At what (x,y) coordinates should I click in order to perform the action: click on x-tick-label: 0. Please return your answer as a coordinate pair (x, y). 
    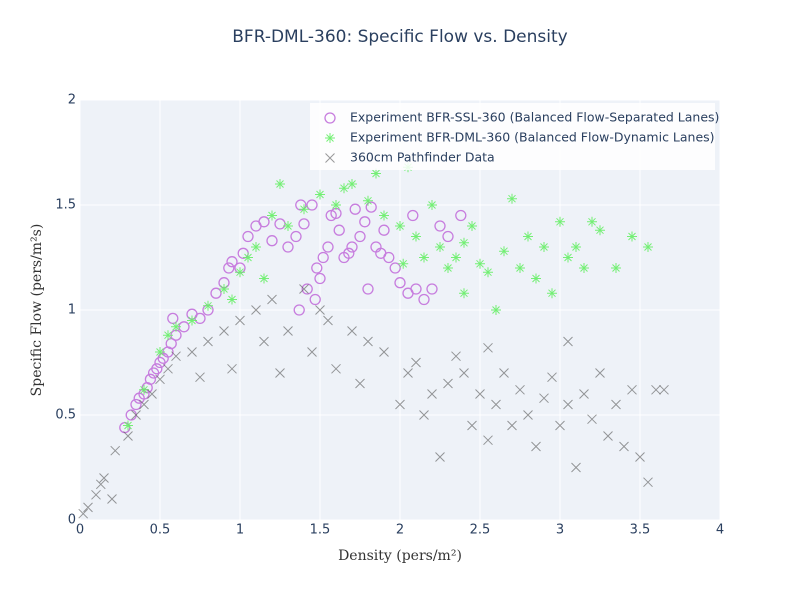
    Looking at the image, I should click on (80, 530).